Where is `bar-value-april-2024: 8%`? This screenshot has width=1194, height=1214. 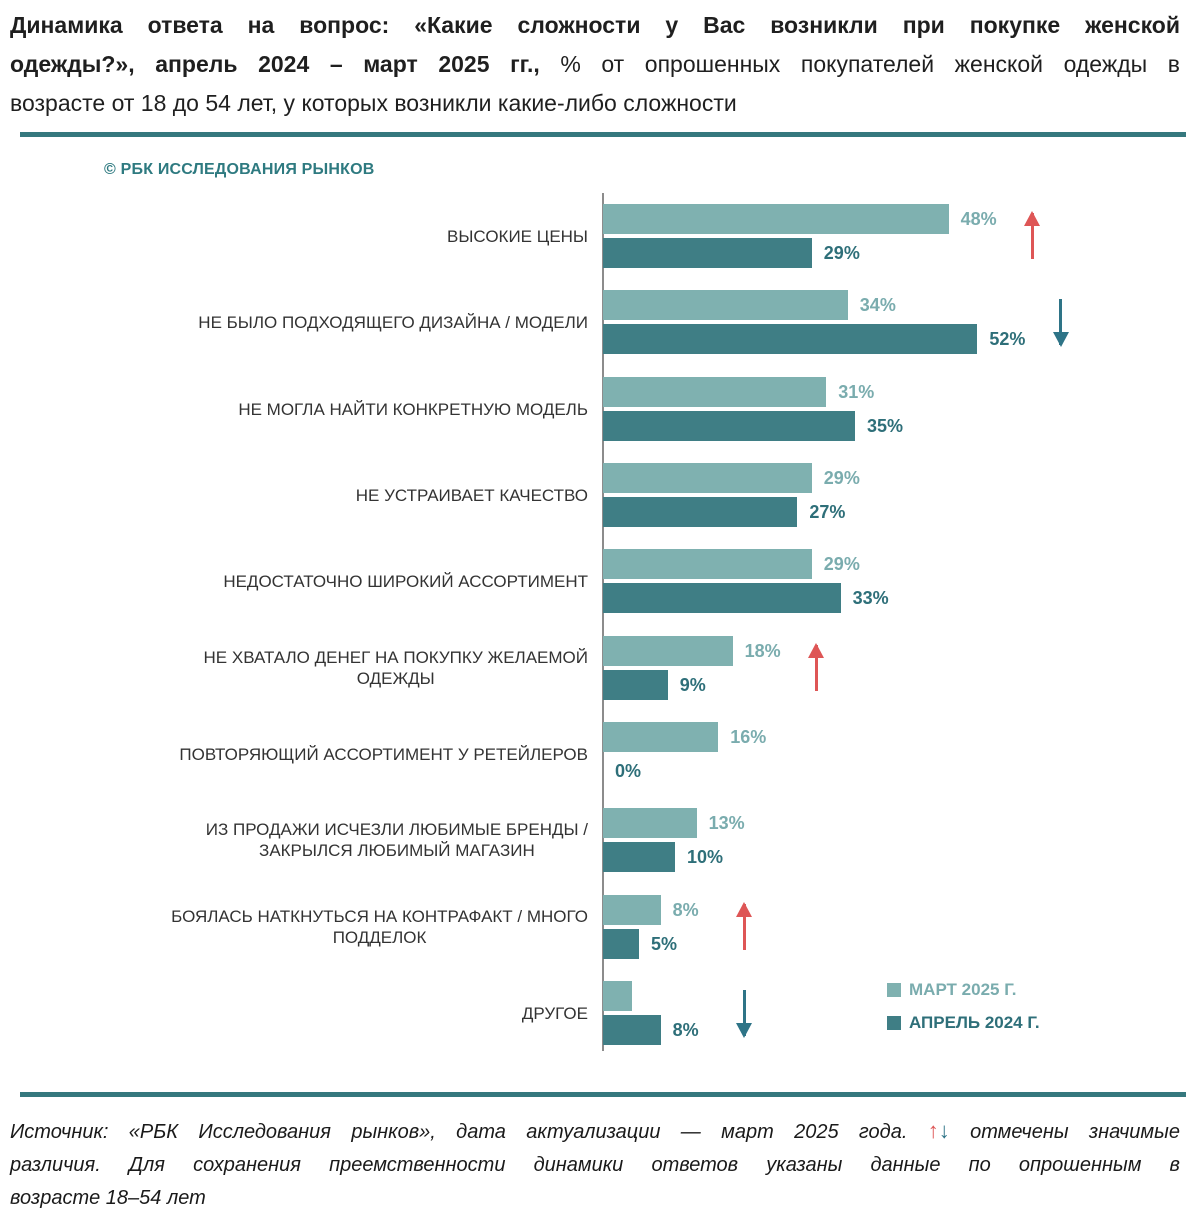 bar-value-april-2024: 8% is located at coordinates (685, 1030).